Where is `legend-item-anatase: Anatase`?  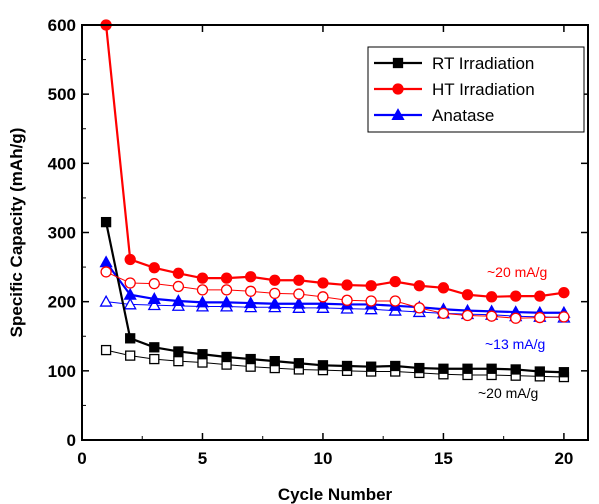 legend-item-anatase: Anatase is located at coordinates (434, 115).